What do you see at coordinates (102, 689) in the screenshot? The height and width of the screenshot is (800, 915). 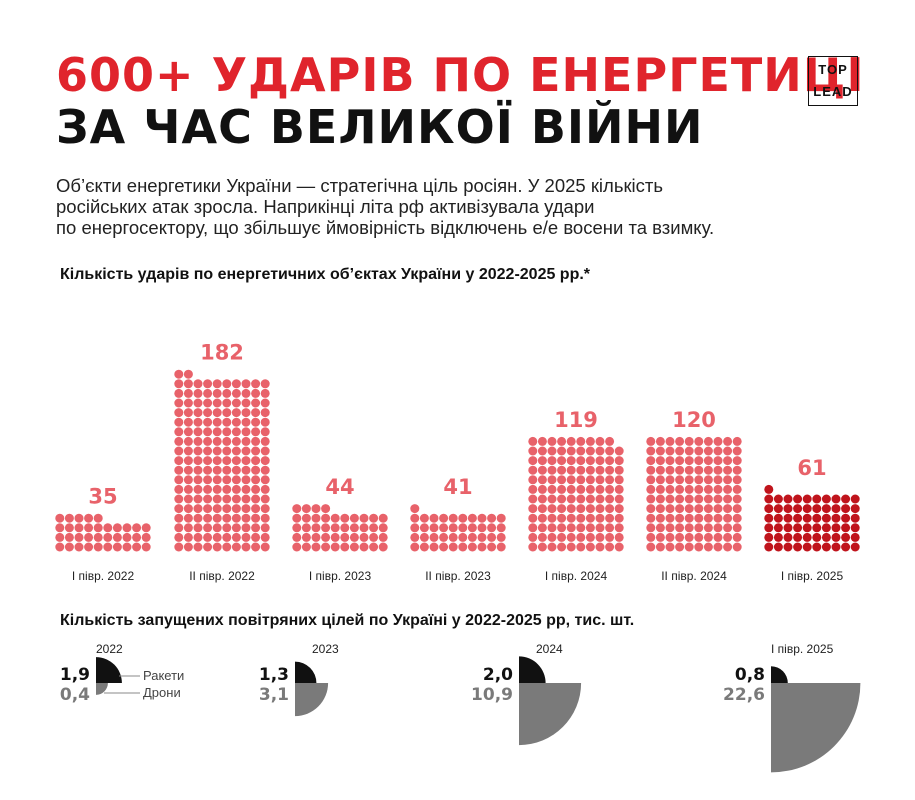 I see `drones-quarter` at bounding box center [102, 689].